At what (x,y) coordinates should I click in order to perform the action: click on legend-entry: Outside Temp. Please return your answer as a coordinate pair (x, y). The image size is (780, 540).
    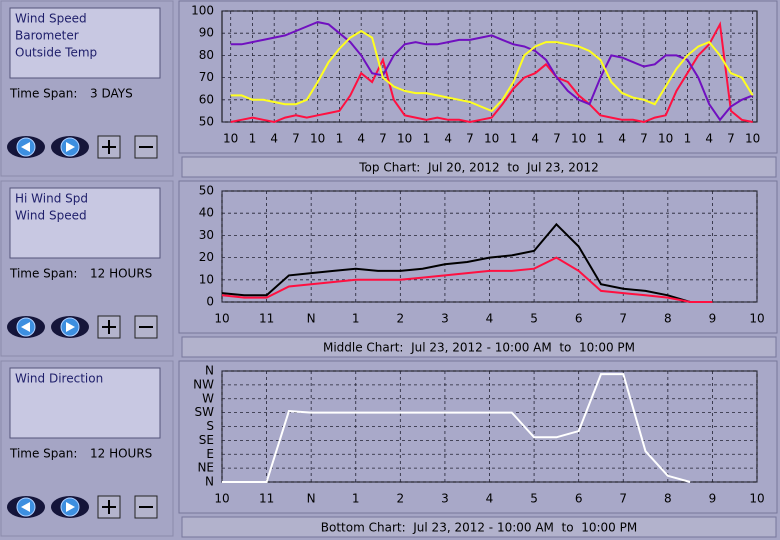
    Looking at the image, I should click on (56, 53).